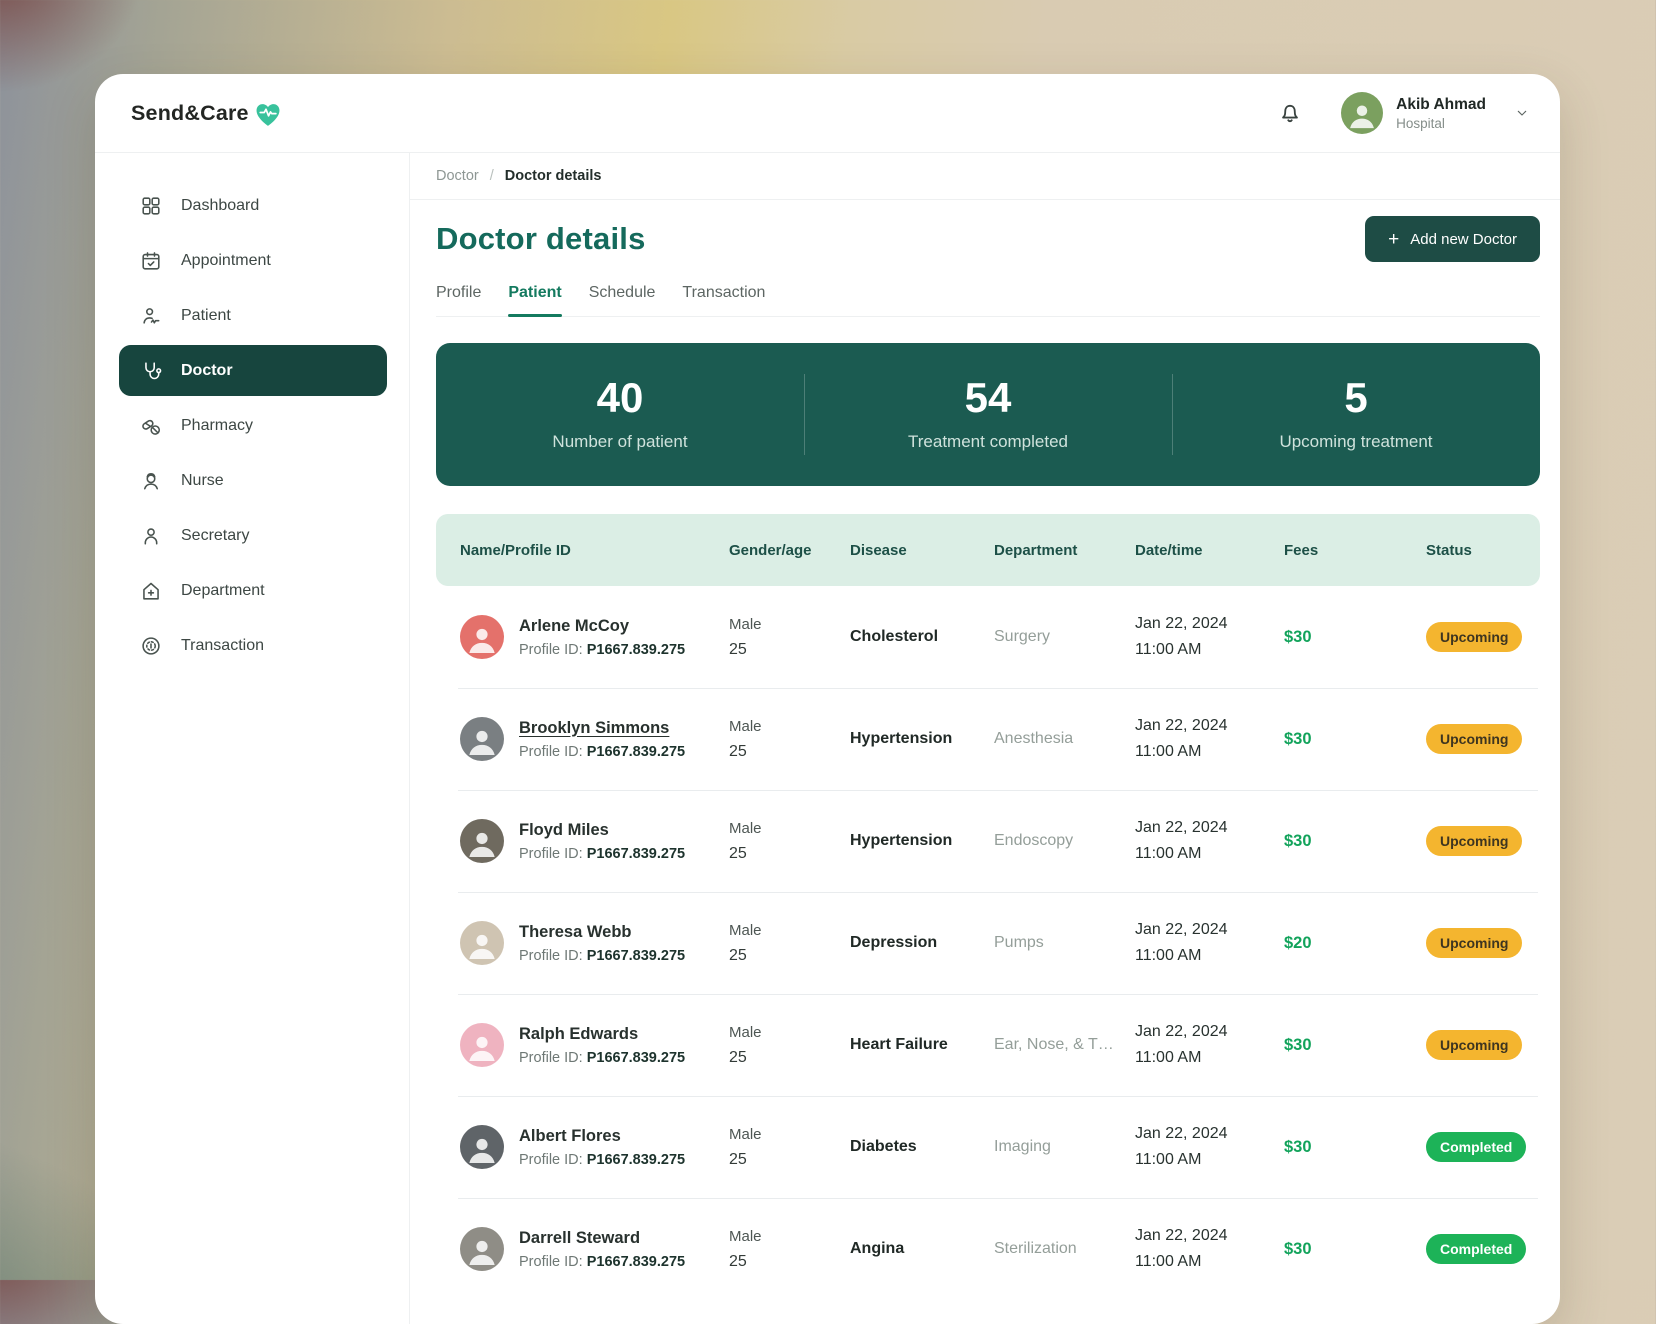 The image size is (1656, 1324). What do you see at coordinates (207, 370) in the screenshot?
I see `sidebar-item-label: Doctor` at bounding box center [207, 370].